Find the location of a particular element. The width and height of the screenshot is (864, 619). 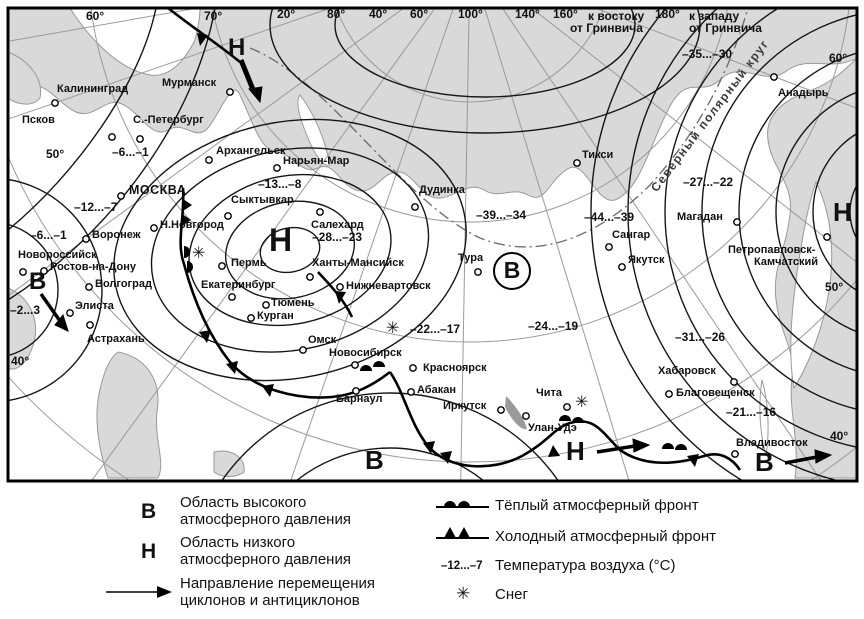

city-label: Улан-Удэ is located at coordinates (552, 428).